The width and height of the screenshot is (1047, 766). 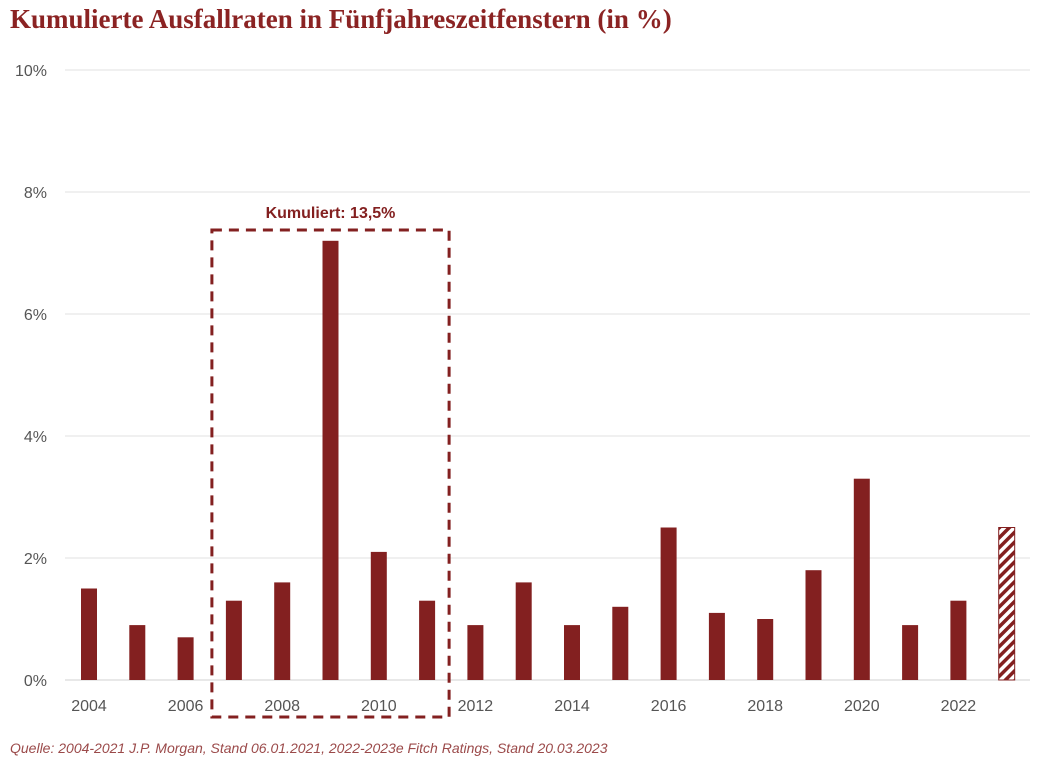 What do you see at coordinates (282, 706) in the screenshot?
I see `x-tick-label: 2008` at bounding box center [282, 706].